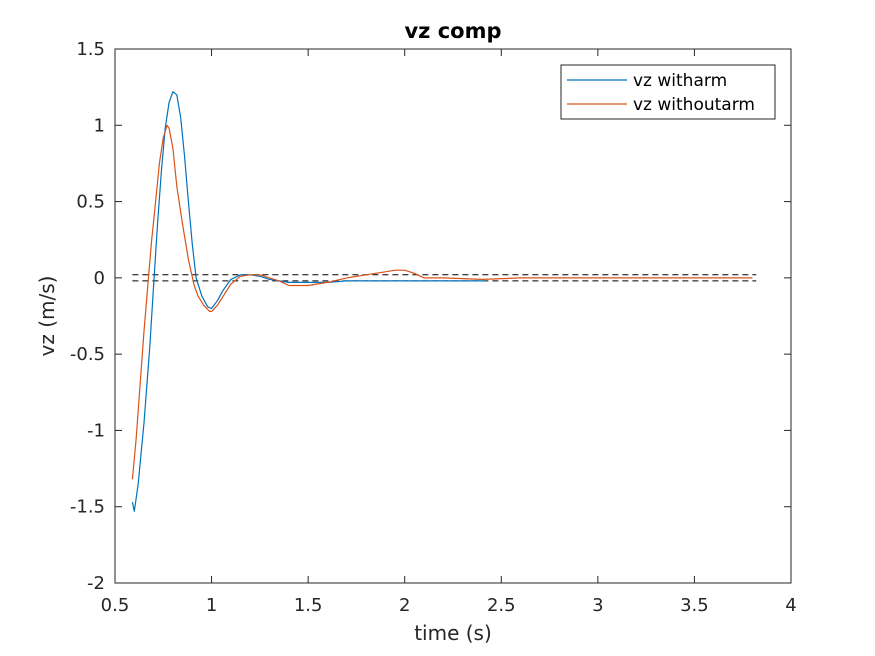 This screenshot has width=875, height=656. Describe the element at coordinates (694, 105) in the screenshot. I see `legend-label-series-2: vz withoutarm` at that location.